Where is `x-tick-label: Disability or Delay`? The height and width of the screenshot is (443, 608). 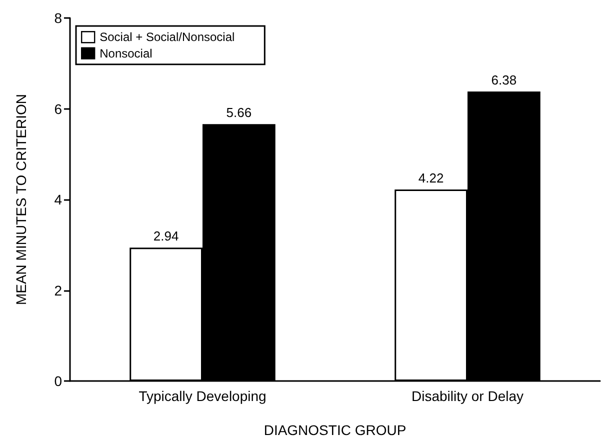
x-tick-label: Disability or Delay is located at coordinates (467, 396).